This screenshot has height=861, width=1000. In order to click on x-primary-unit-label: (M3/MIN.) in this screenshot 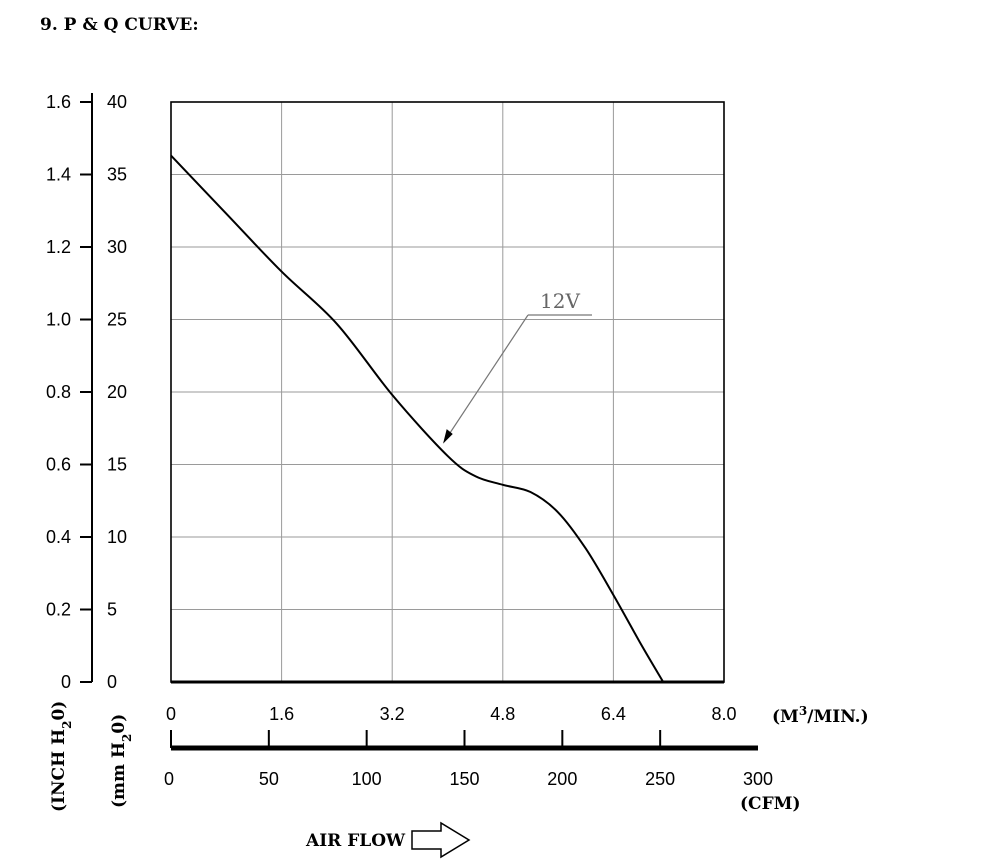, I will do `click(820, 715)`.